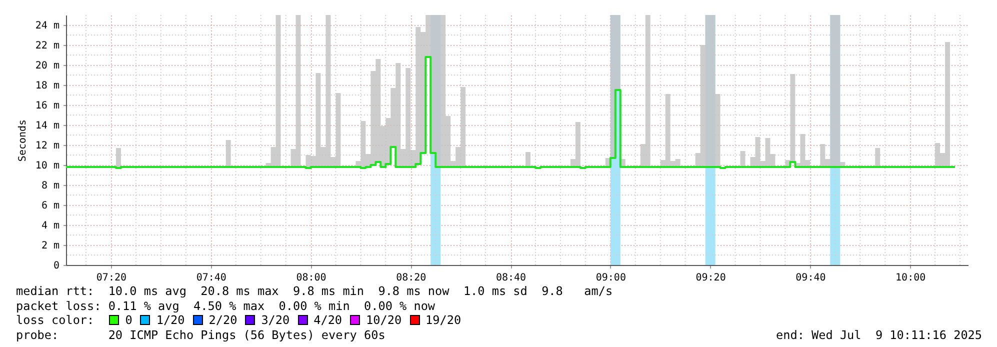 The height and width of the screenshot is (347, 997). I want to click on y-tick-label: 8 m, so click(50, 186).